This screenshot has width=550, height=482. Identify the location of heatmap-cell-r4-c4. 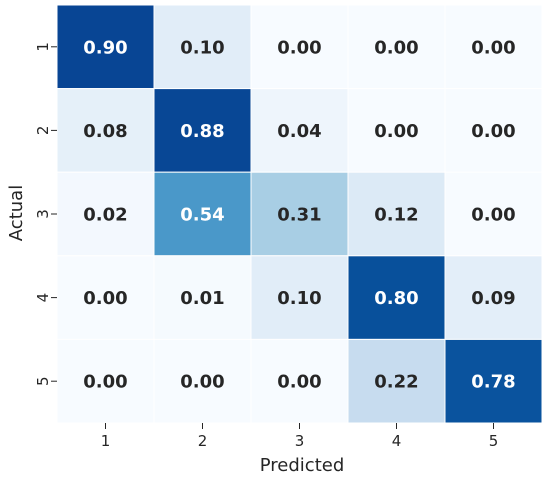
(396, 297).